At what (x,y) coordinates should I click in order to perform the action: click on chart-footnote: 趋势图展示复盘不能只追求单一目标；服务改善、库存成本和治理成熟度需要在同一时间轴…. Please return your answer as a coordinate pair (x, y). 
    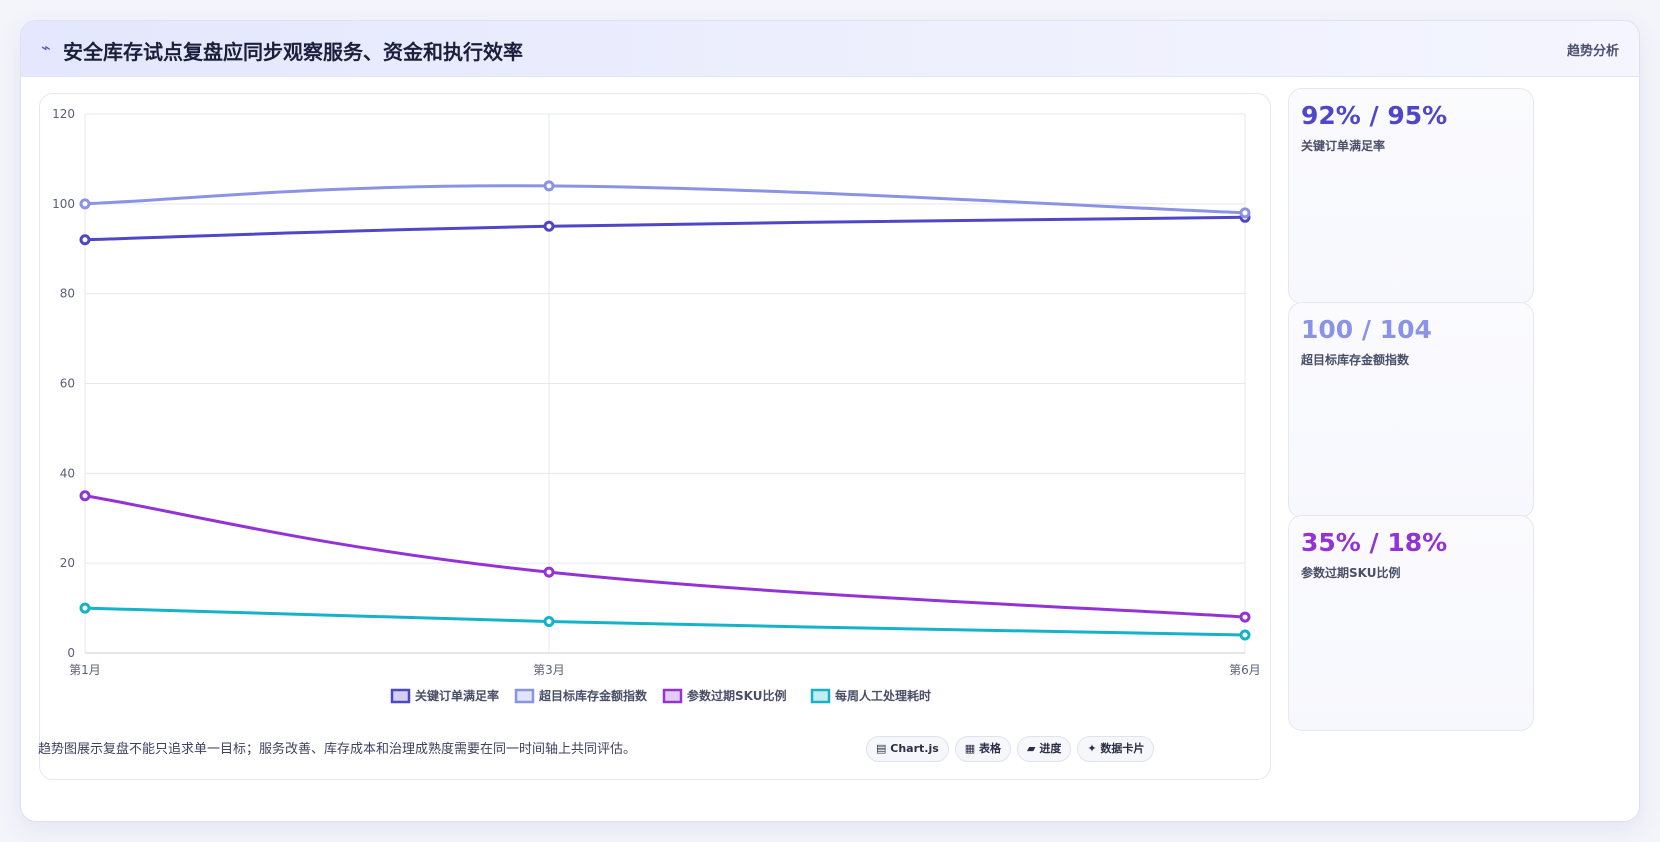
    Looking at the image, I should click on (337, 749).